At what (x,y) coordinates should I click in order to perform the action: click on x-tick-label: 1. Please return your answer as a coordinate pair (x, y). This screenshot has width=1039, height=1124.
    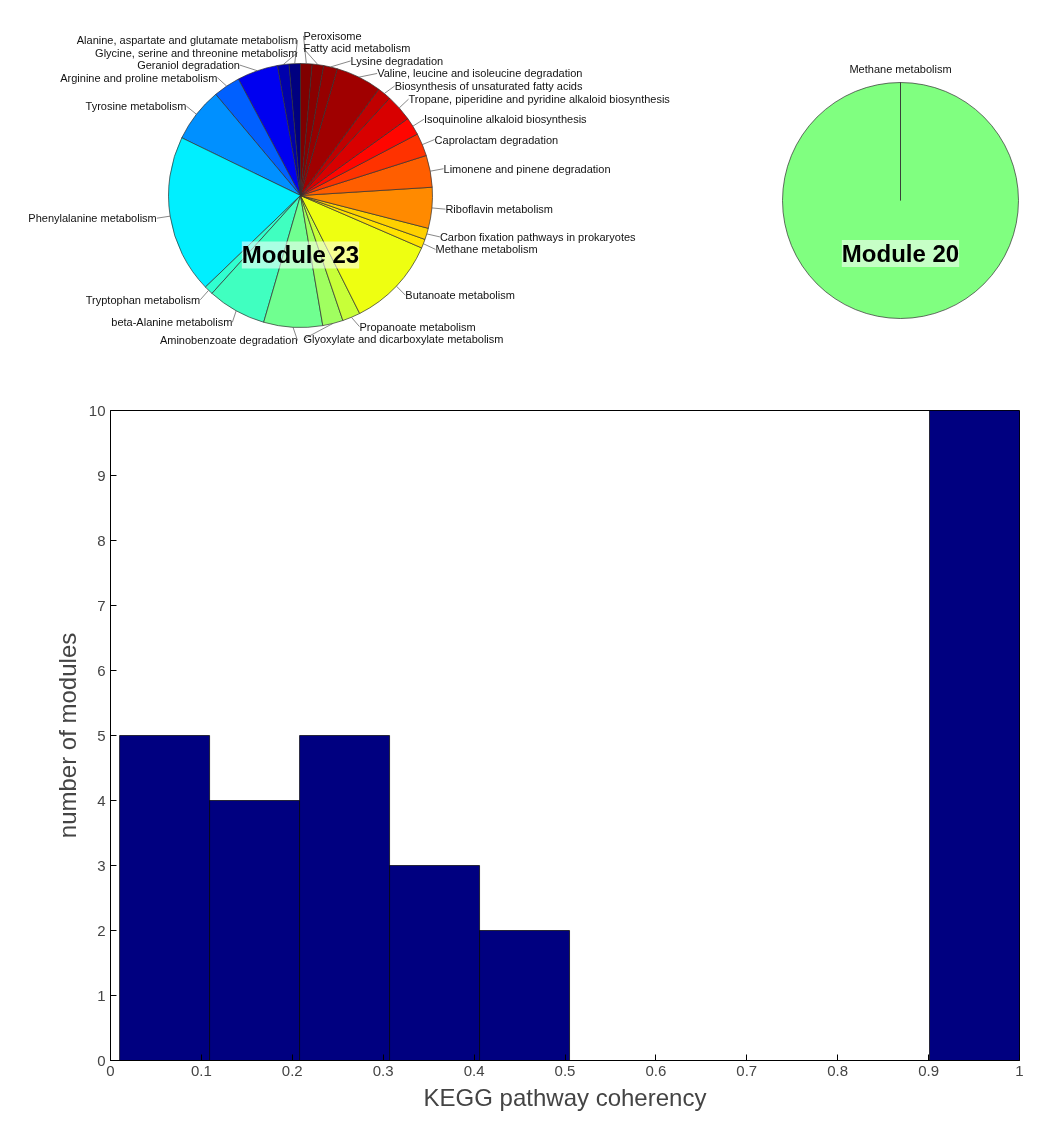
    Looking at the image, I should click on (1019, 1070).